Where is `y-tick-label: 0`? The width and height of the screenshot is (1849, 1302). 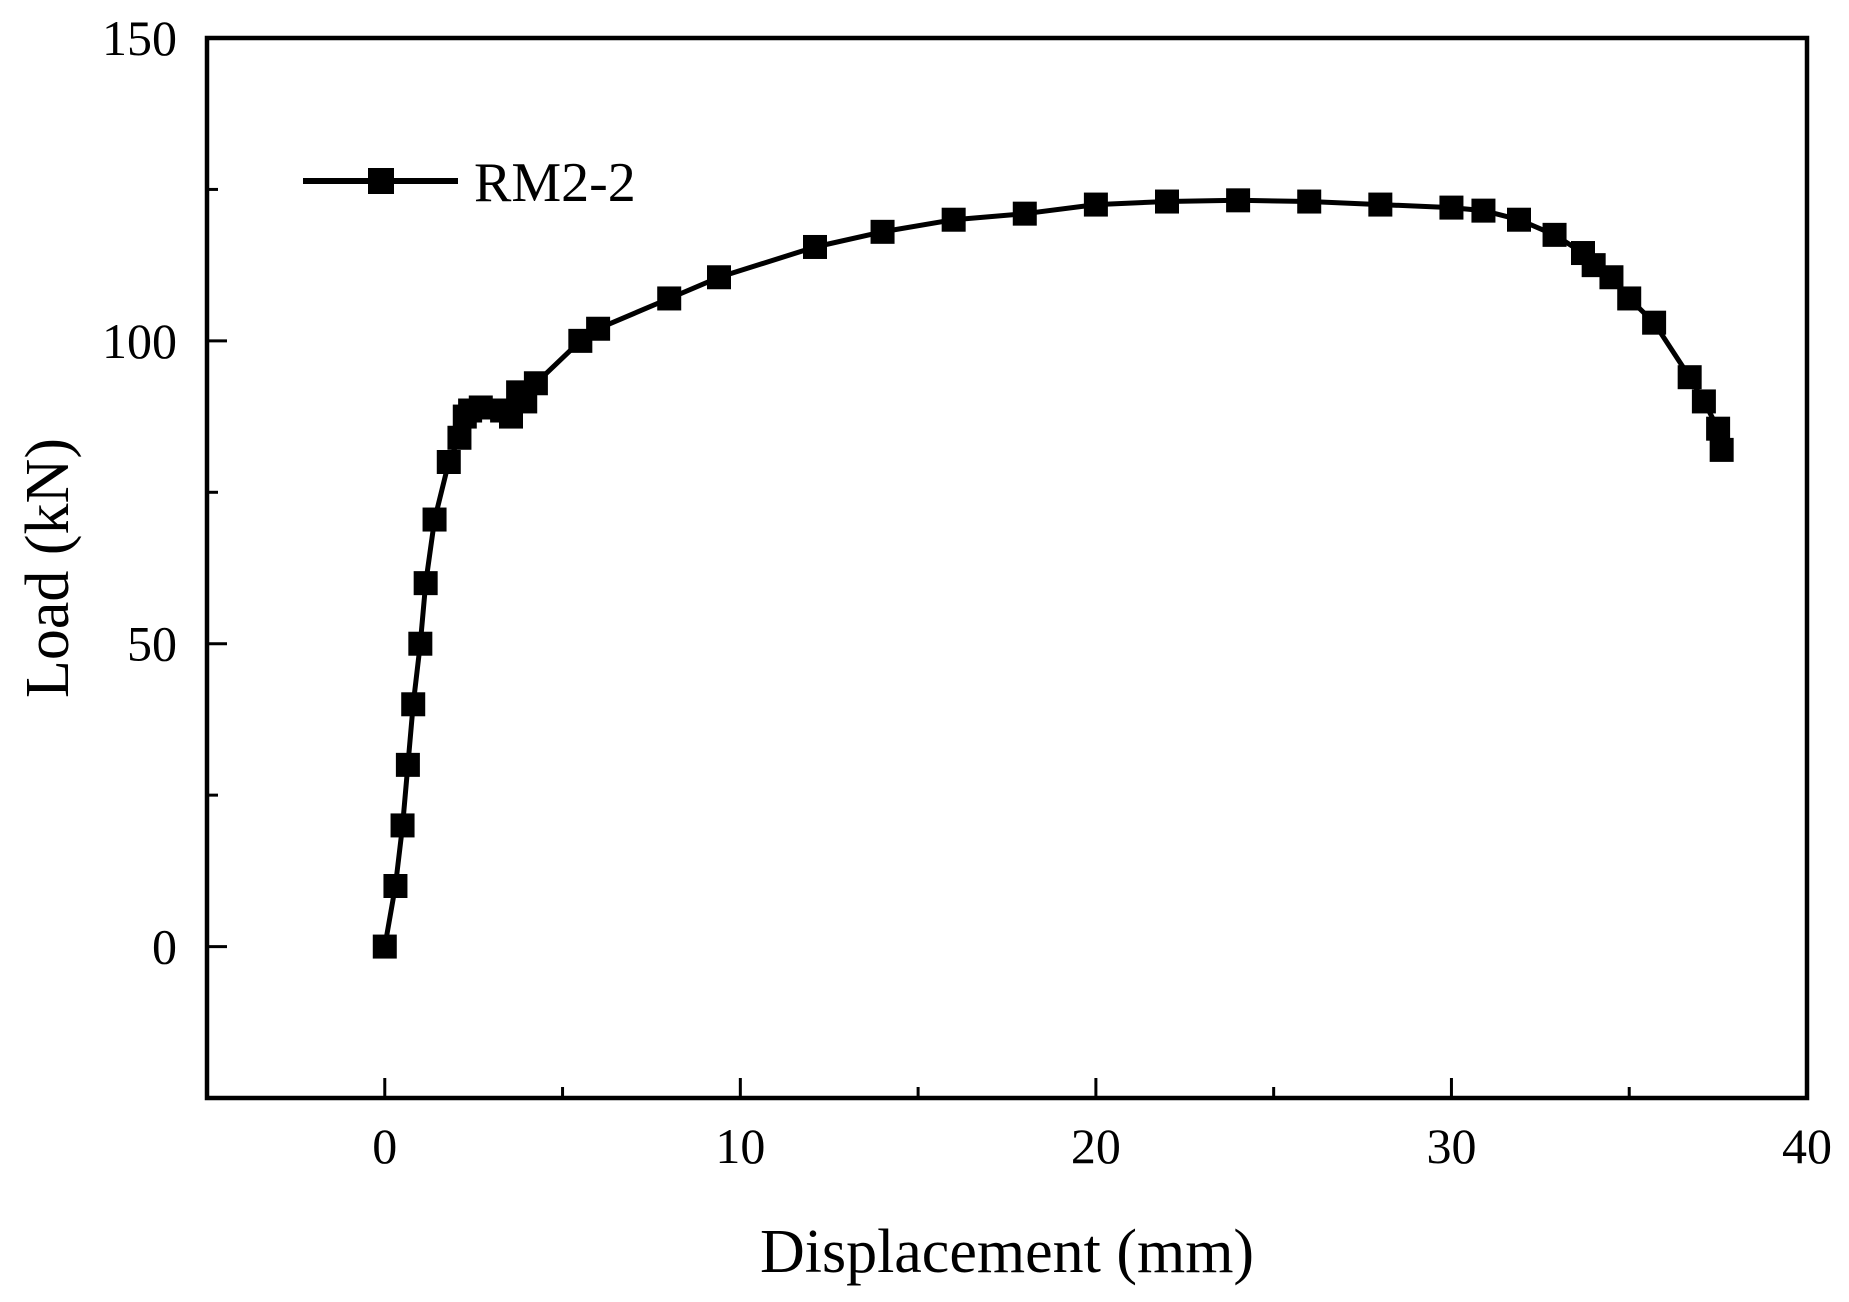
y-tick-label: 0 is located at coordinates (164, 947).